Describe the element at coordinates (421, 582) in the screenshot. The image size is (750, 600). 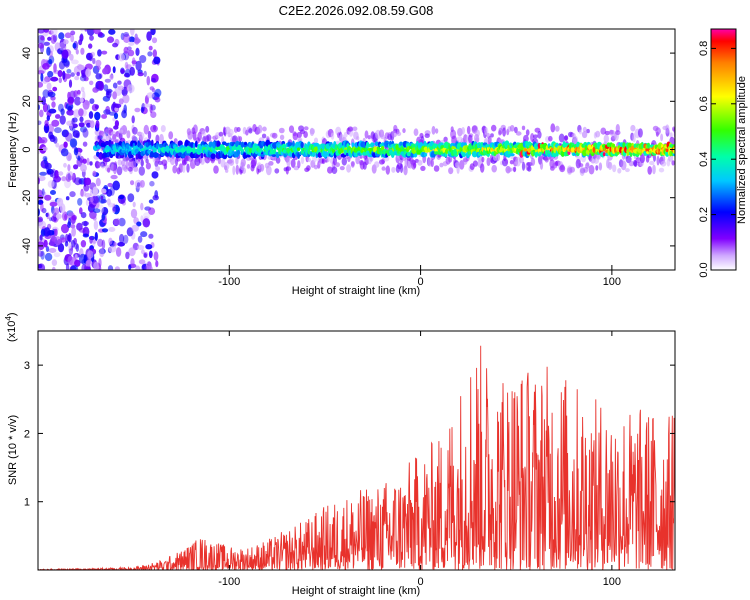
I see `x-tick-label: 0` at that location.